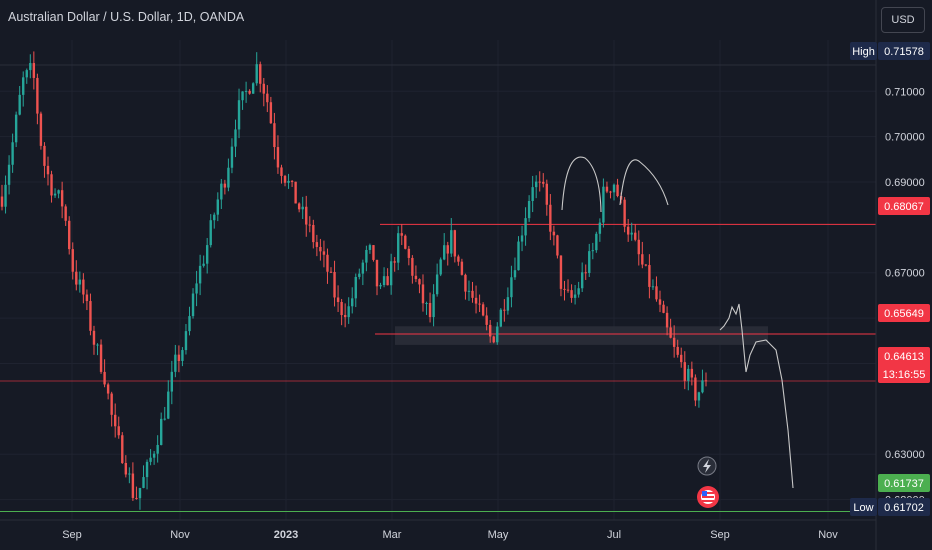 This screenshot has height=550, width=932. What do you see at coordinates (707, 466) in the screenshot?
I see `flash-event-icon` at bounding box center [707, 466].